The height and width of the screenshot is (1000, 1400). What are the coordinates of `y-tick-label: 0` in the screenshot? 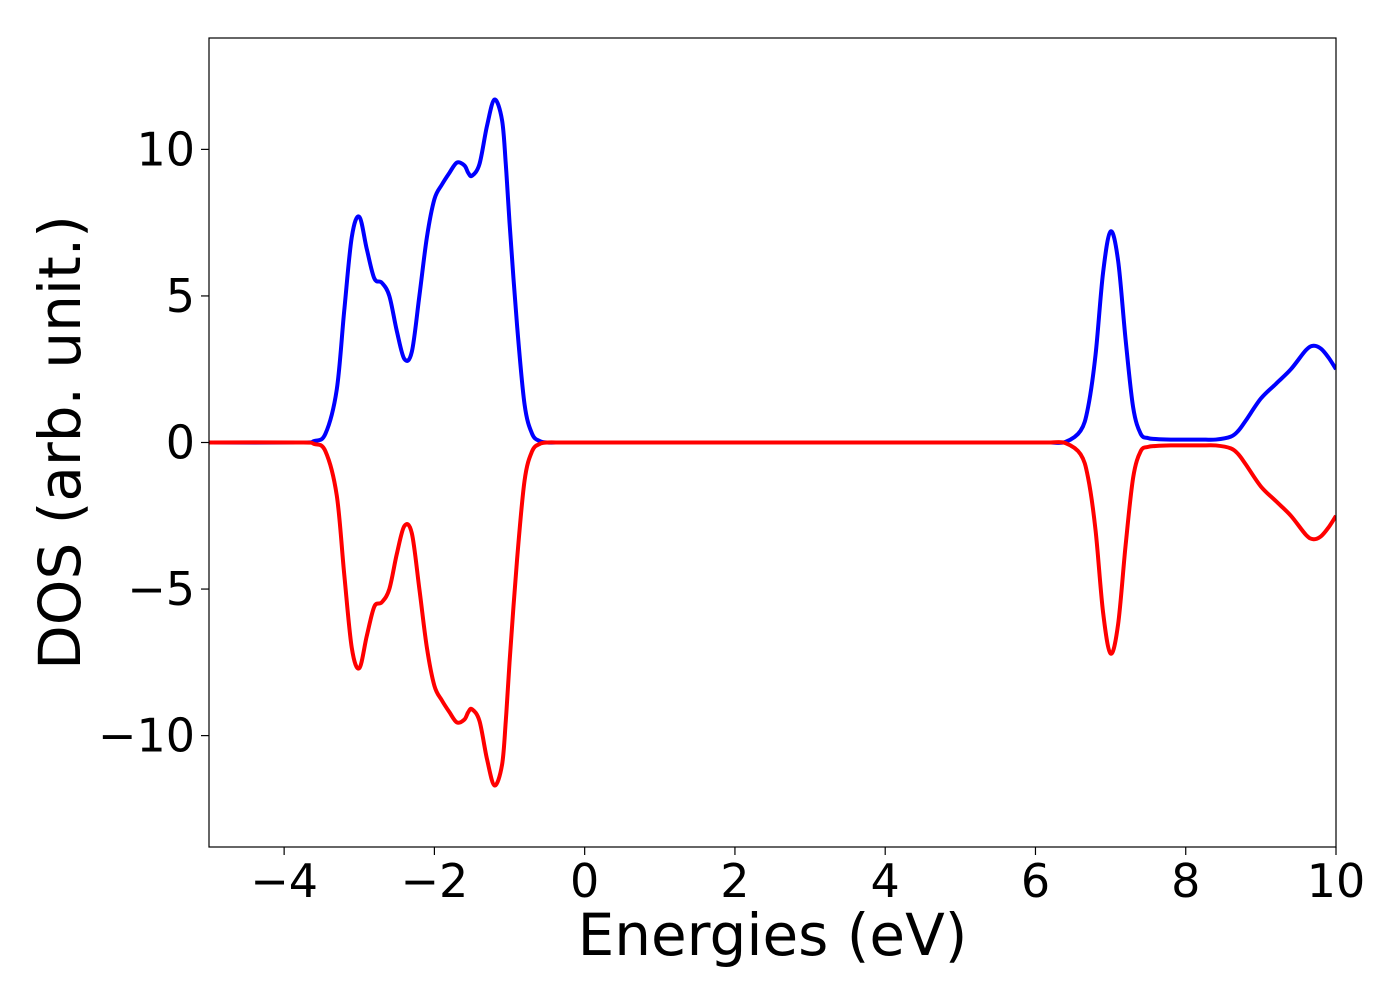 It's located at (180, 443).